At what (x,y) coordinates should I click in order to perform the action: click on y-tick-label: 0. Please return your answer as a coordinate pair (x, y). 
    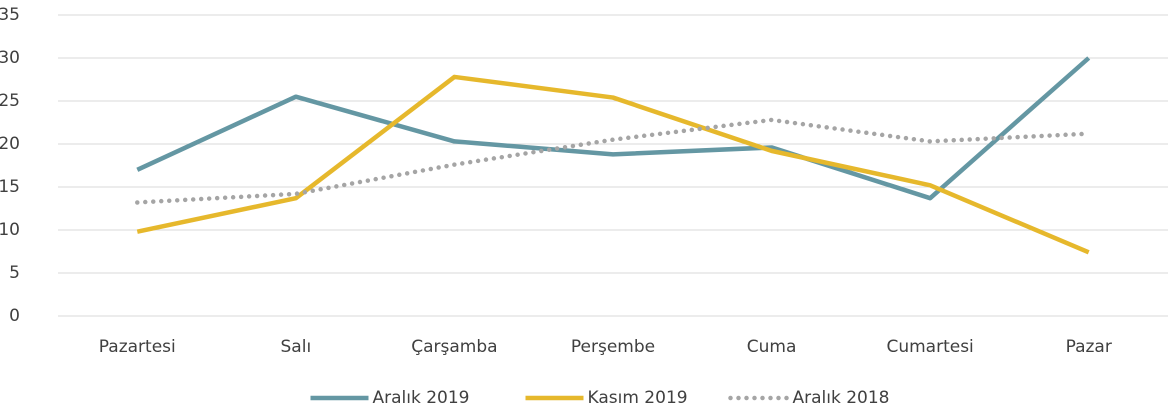
    Looking at the image, I should click on (14, 316).